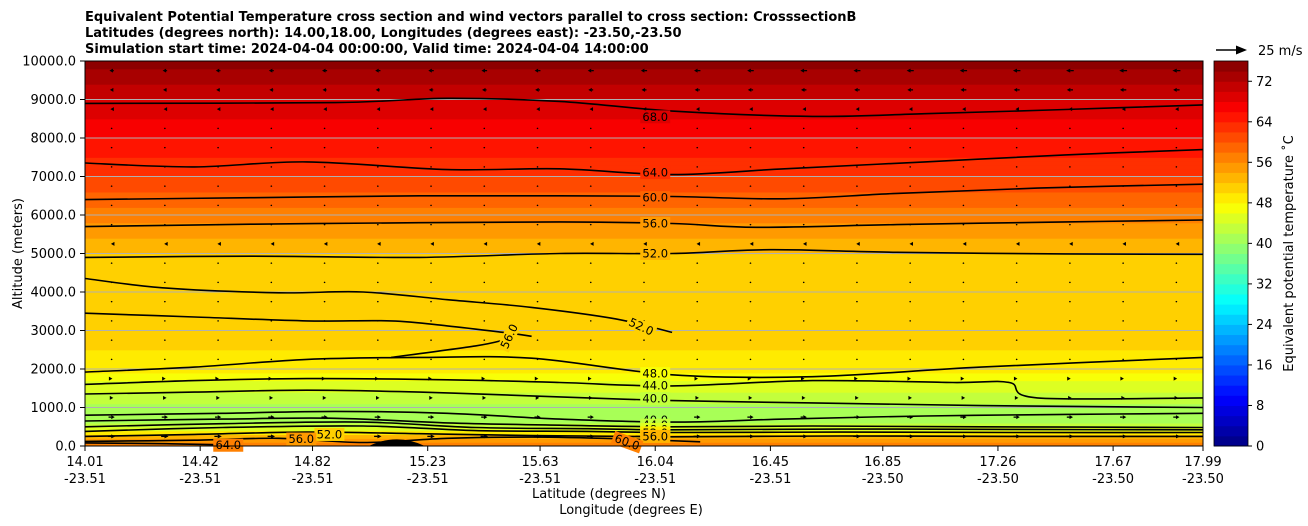 Image resolution: width=1308 pixels, height=526 pixels. I want to click on colorbar-tick-label: 0, so click(1260, 447).